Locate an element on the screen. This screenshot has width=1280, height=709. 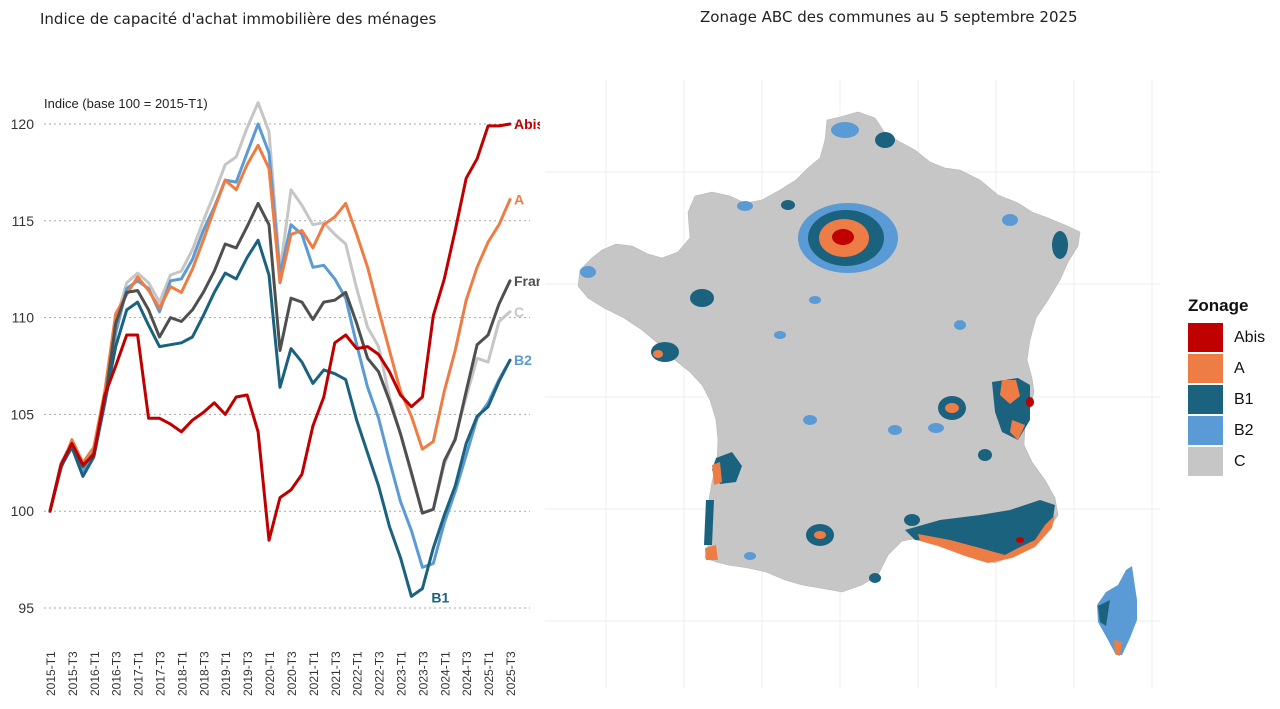
legend-item-b1: B1 is located at coordinates (1226, 399).